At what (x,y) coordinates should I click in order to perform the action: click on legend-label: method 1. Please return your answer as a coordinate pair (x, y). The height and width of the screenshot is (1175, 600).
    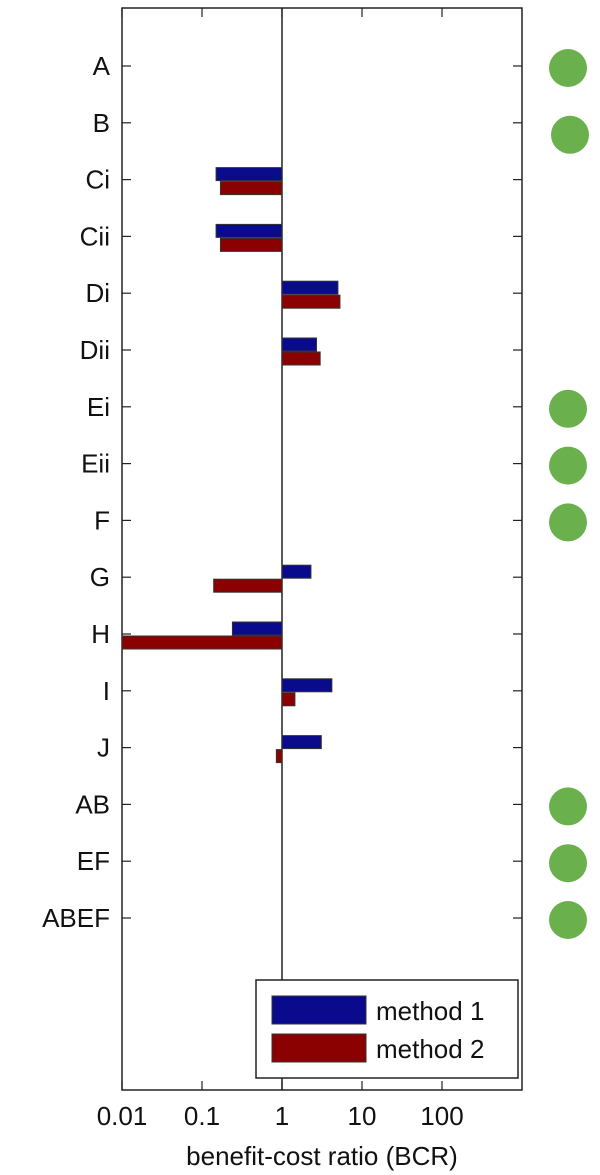
    Looking at the image, I should click on (430, 1011).